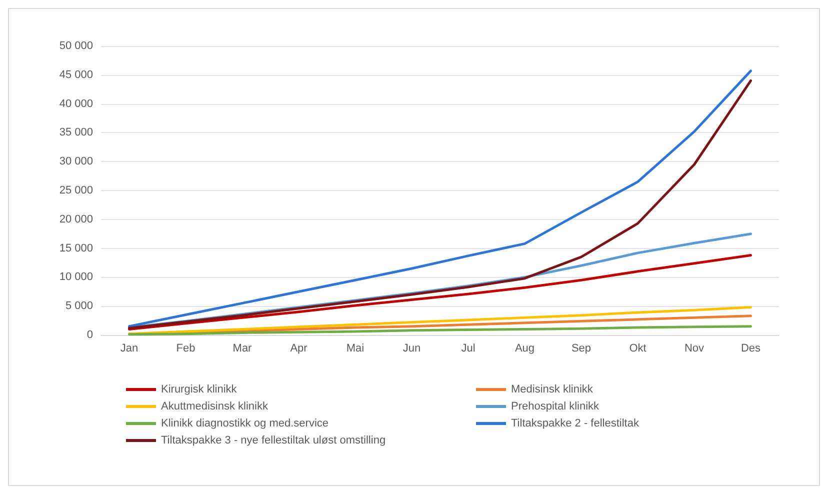 Image resolution: width=830 pixels, height=496 pixels. I want to click on y-tick-label: 40 000, so click(76, 104).